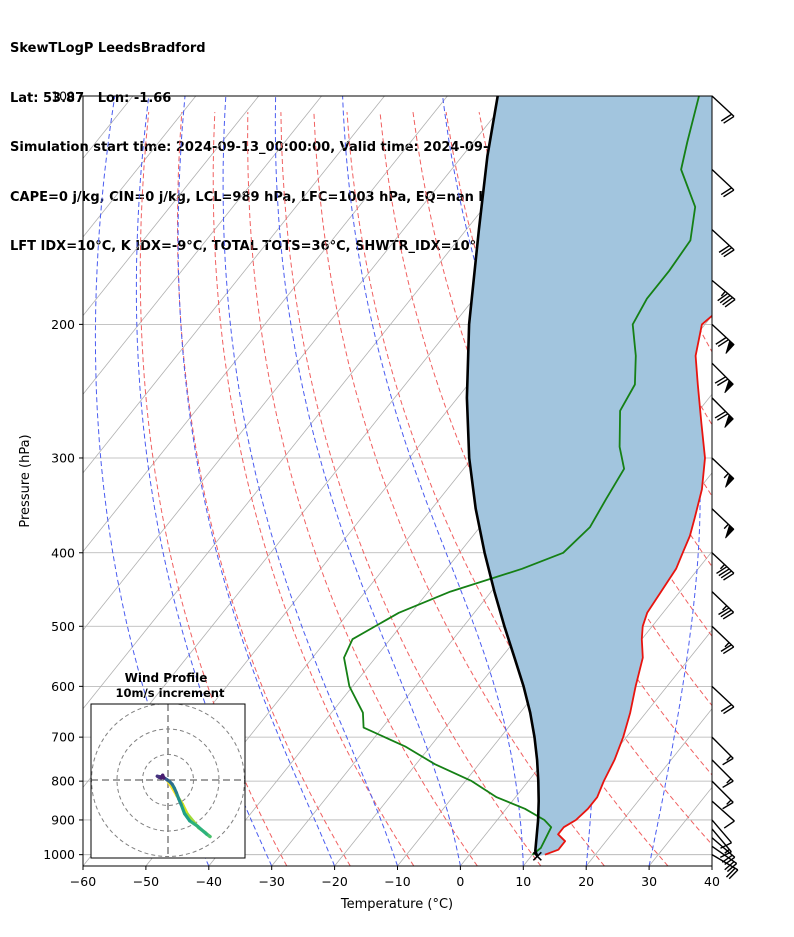 The height and width of the screenshot is (937, 794). Describe the element at coordinates (63, 96) in the screenshot. I see `y-tick-label: 100` at that location.